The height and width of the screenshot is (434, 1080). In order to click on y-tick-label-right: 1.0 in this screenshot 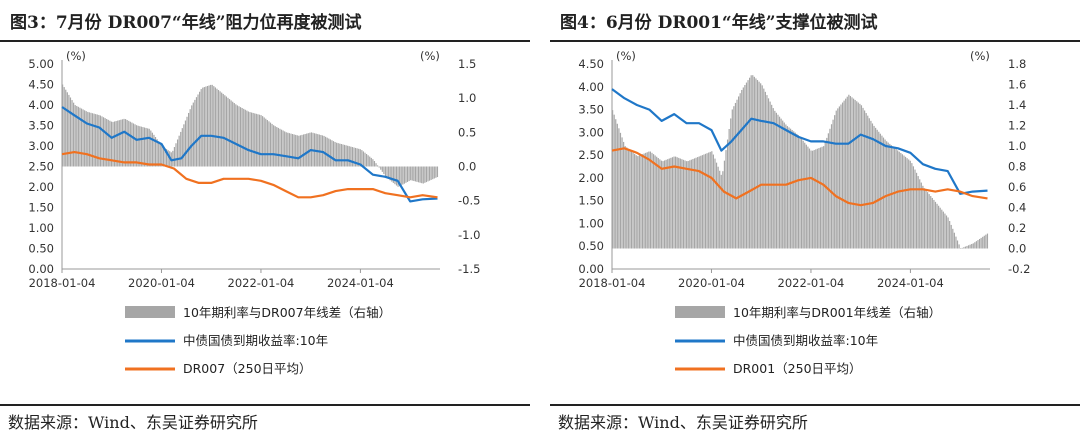, I will do `click(467, 98)`.